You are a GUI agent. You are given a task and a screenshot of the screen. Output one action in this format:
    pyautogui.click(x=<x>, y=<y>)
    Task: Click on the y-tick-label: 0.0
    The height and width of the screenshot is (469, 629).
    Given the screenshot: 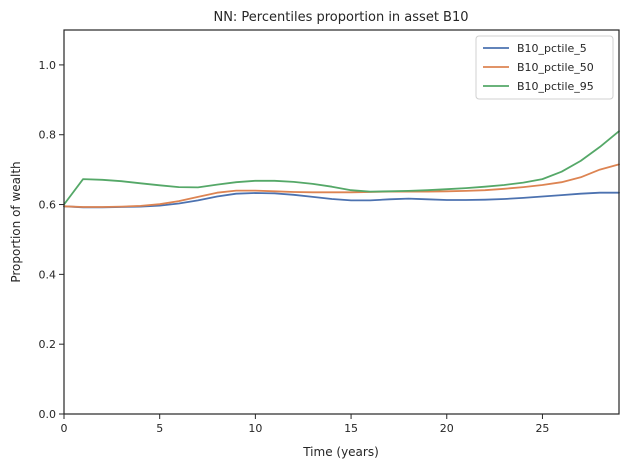 What is the action you would take?
    pyautogui.click(x=48, y=414)
    